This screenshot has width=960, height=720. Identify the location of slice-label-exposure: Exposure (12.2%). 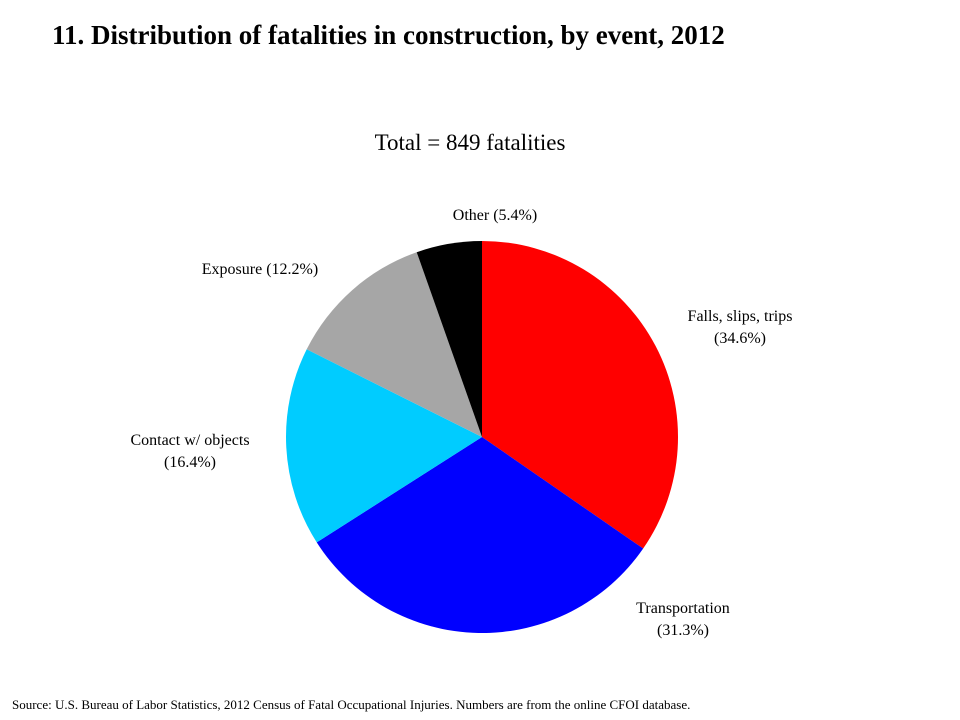
(260, 270).